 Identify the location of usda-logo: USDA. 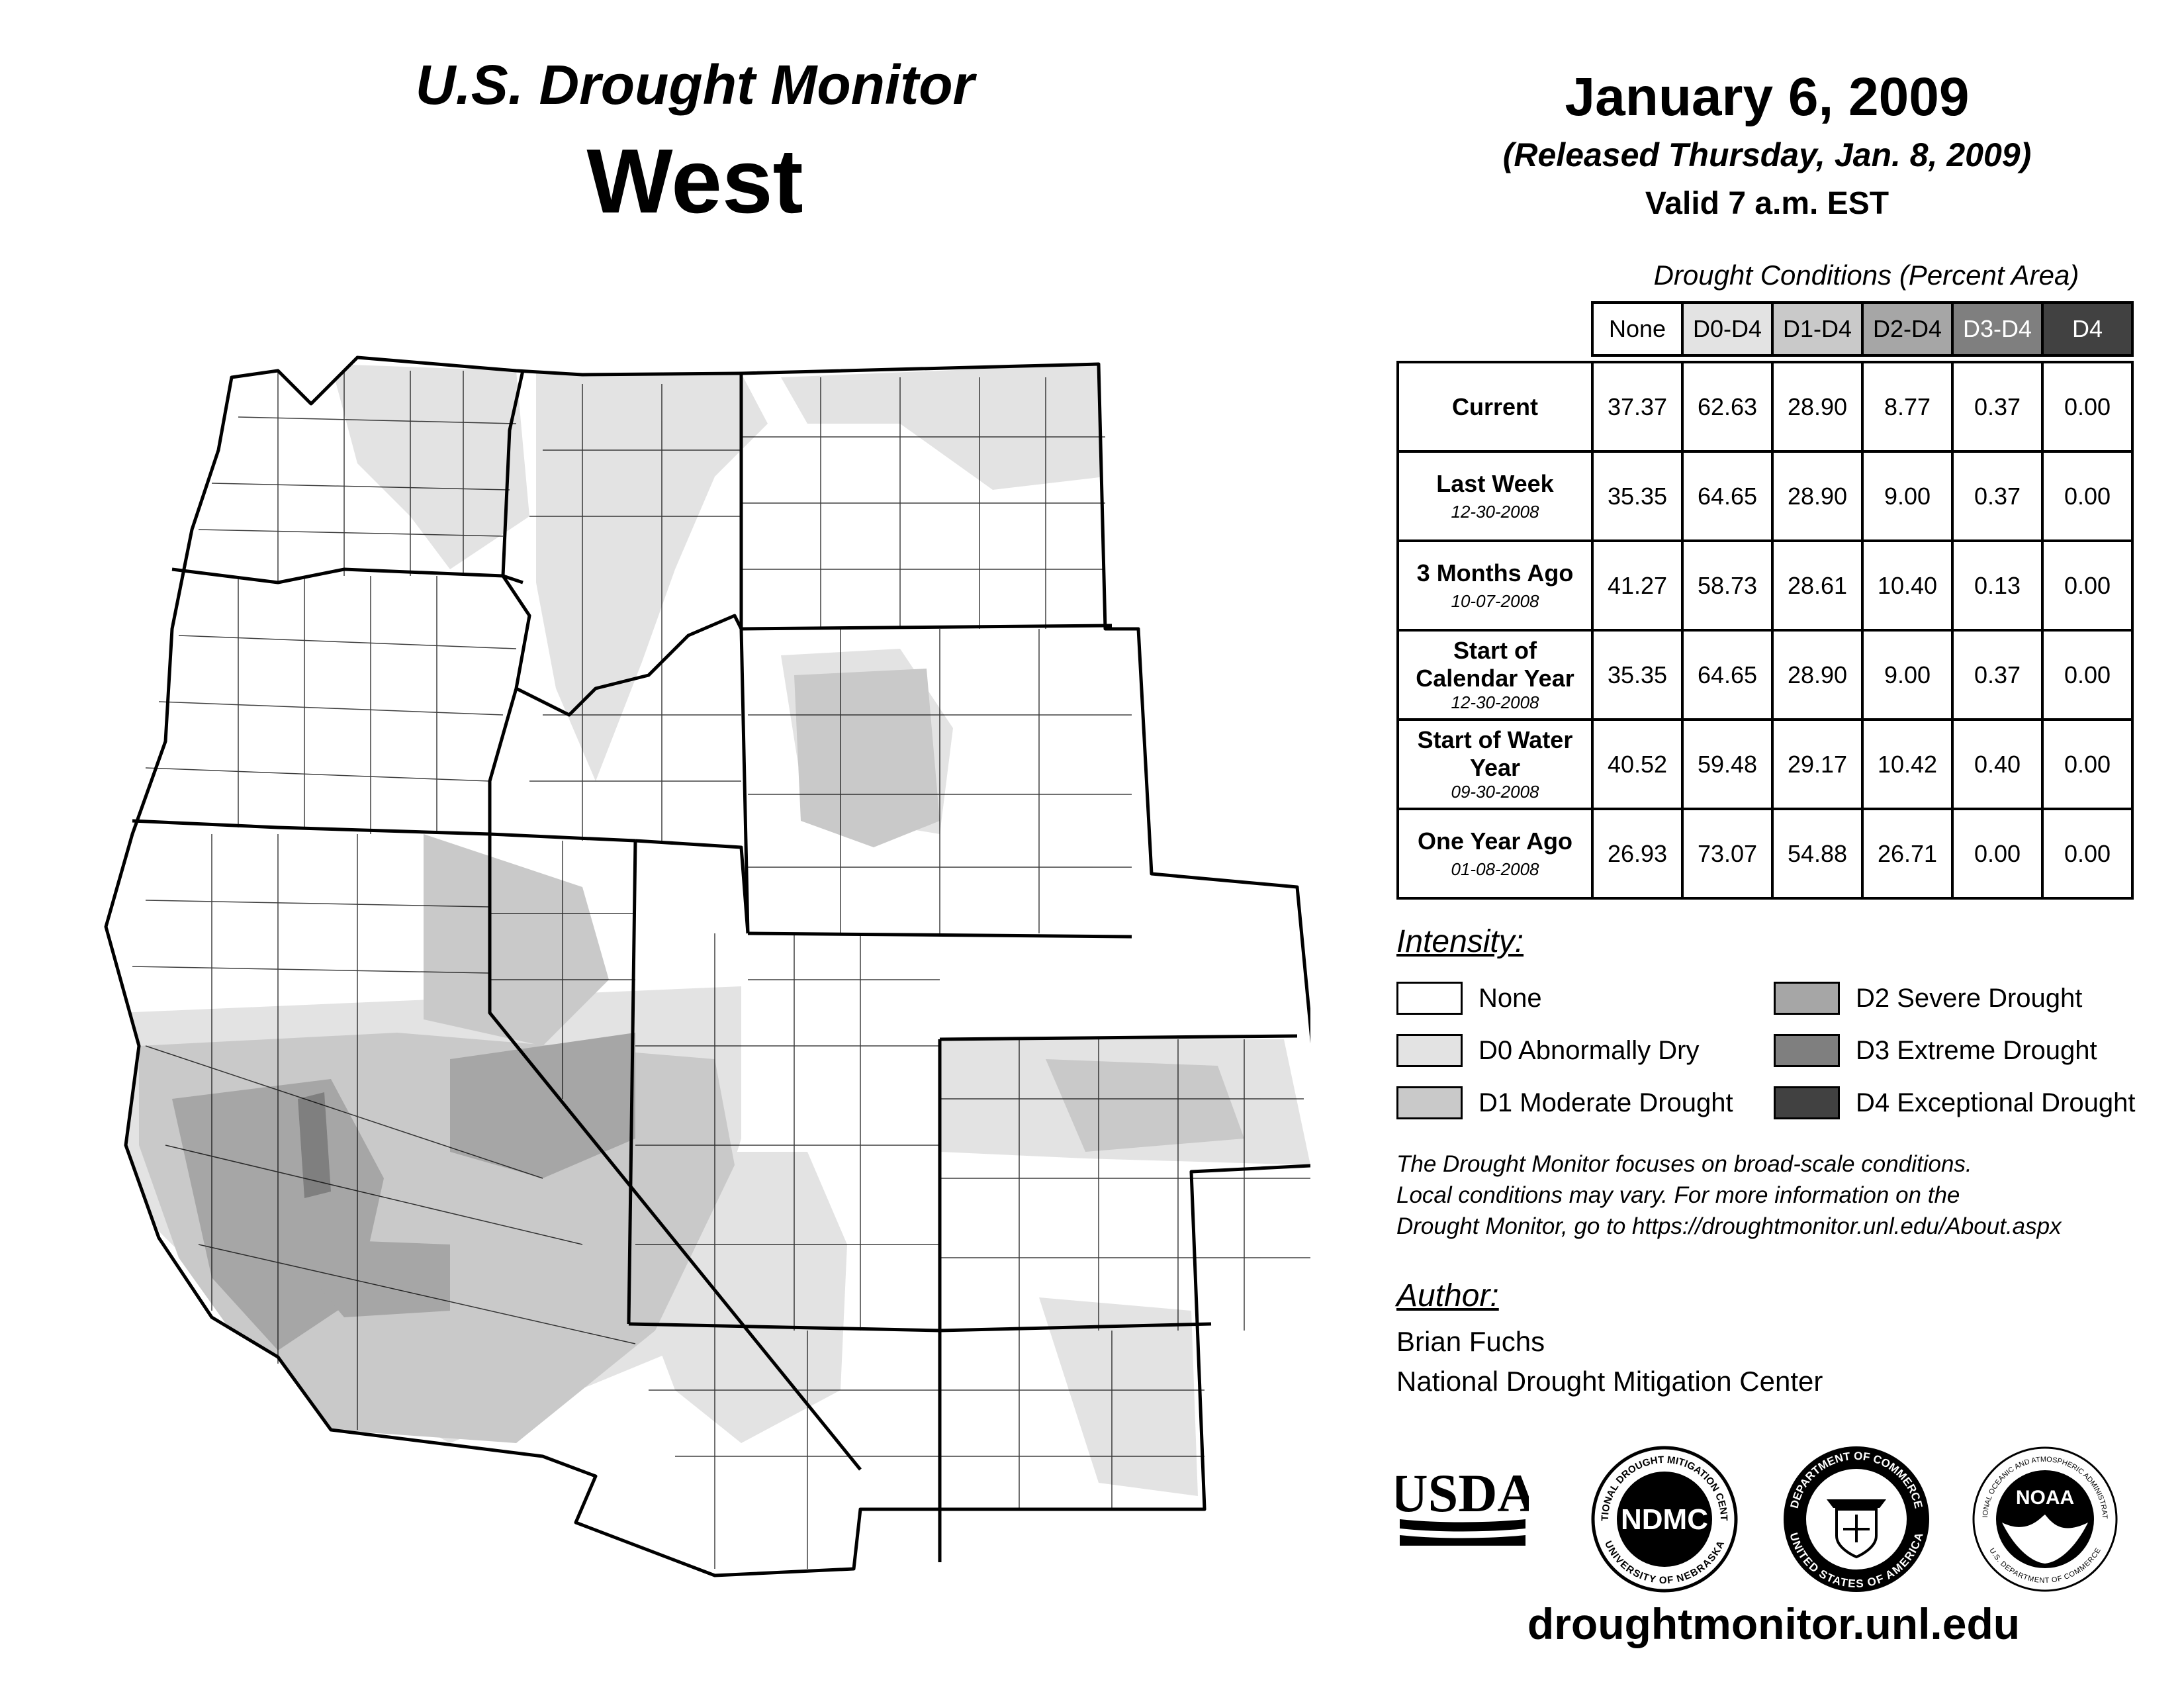
(1462, 1504).